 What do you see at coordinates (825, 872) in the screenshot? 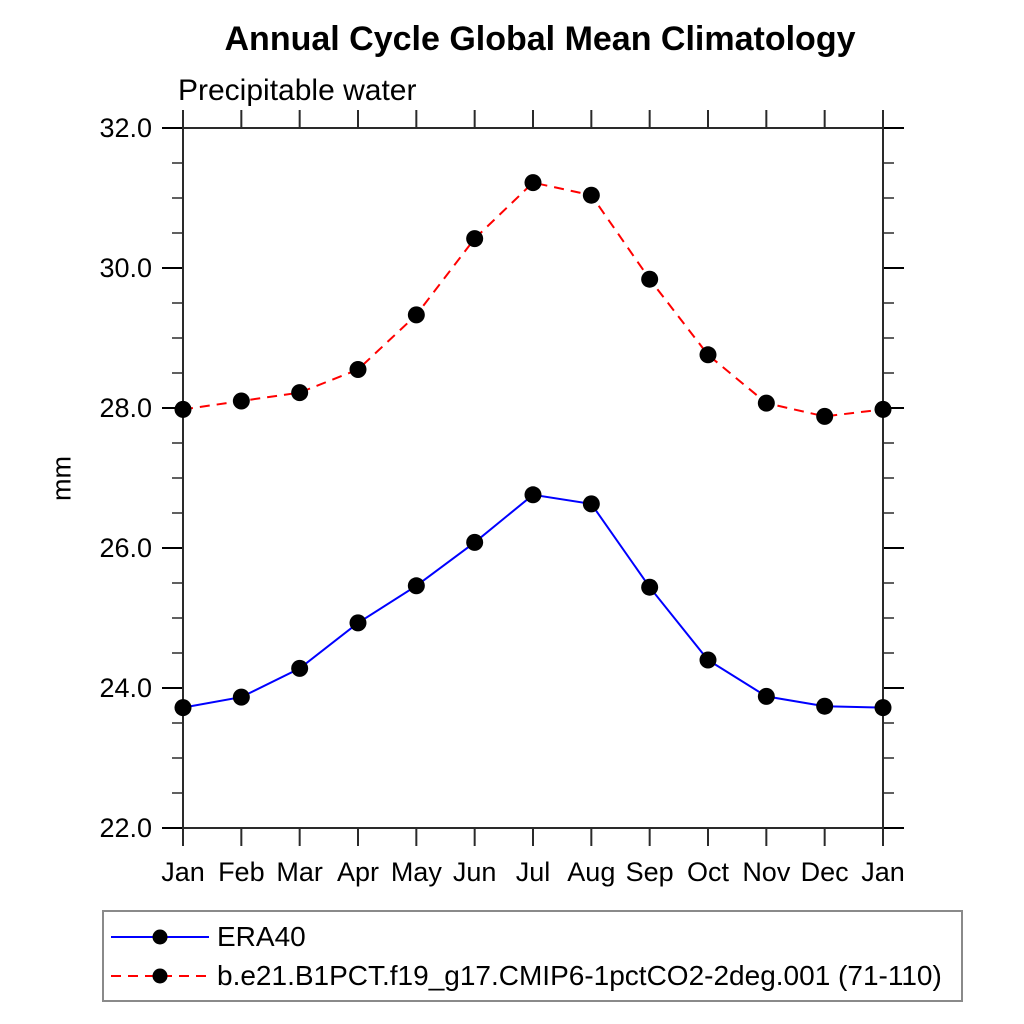
I see `x-tick-label: Dec` at bounding box center [825, 872].